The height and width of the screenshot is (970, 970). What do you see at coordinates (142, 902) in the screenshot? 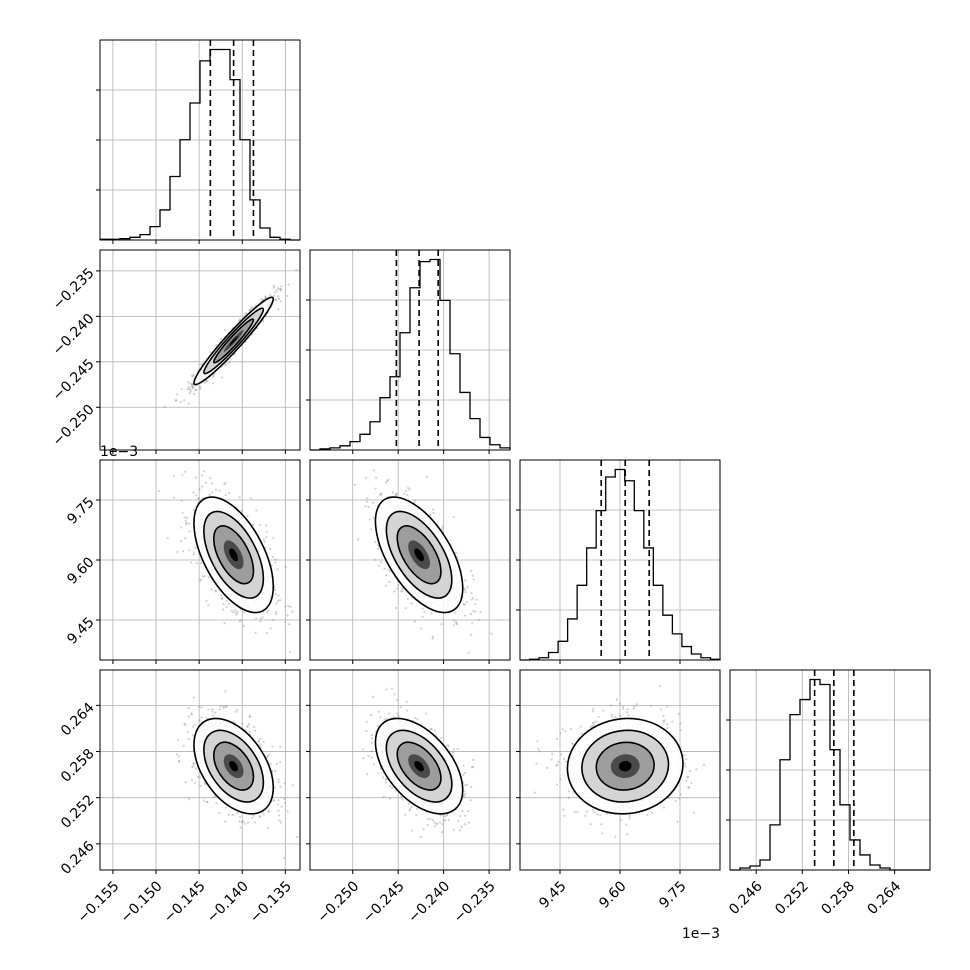
I see `x-tick-label: −0.150` at bounding box center [142, 902].